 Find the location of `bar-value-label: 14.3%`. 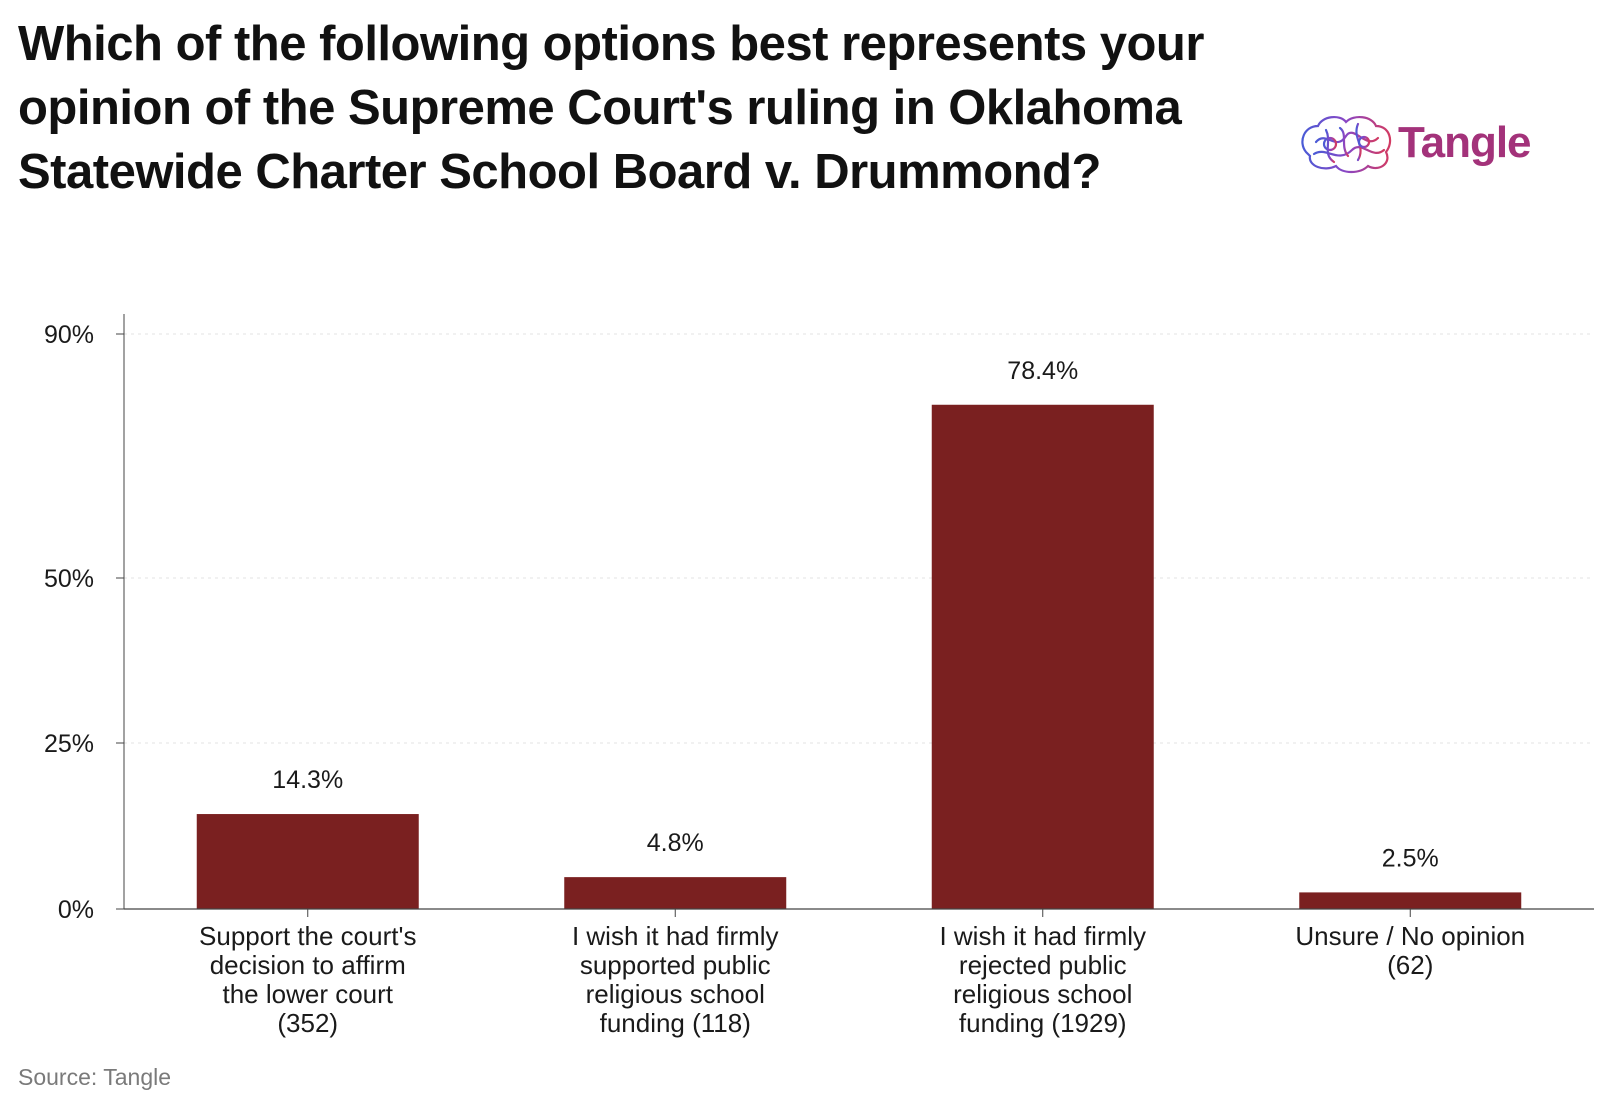

bar-value-label: 14.3% is located at coordinates (307, 780).